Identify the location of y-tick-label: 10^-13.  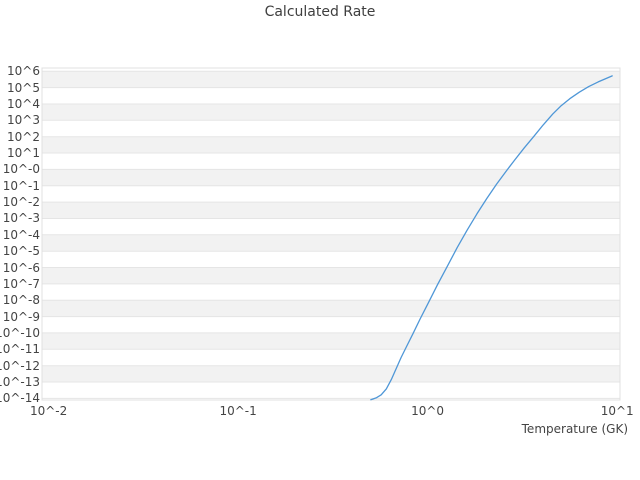
(20, 382).